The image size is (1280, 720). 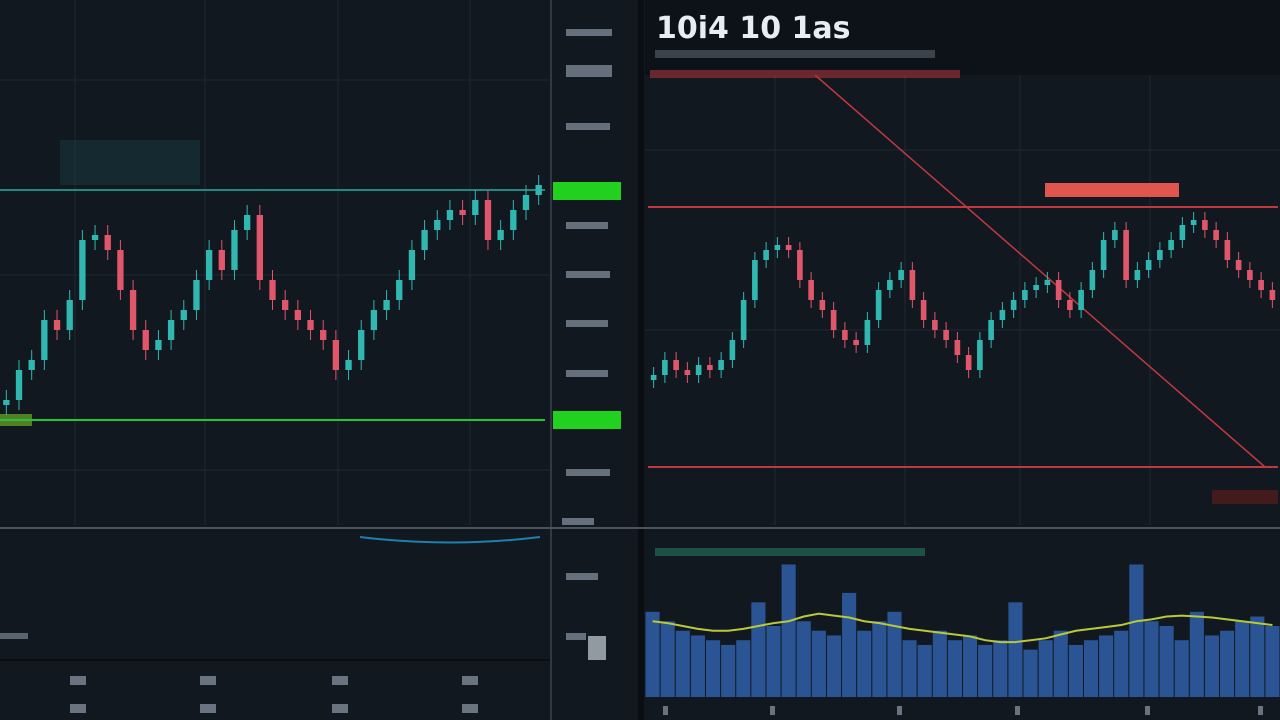 I want to click on glow, so click(x=130, y=162).